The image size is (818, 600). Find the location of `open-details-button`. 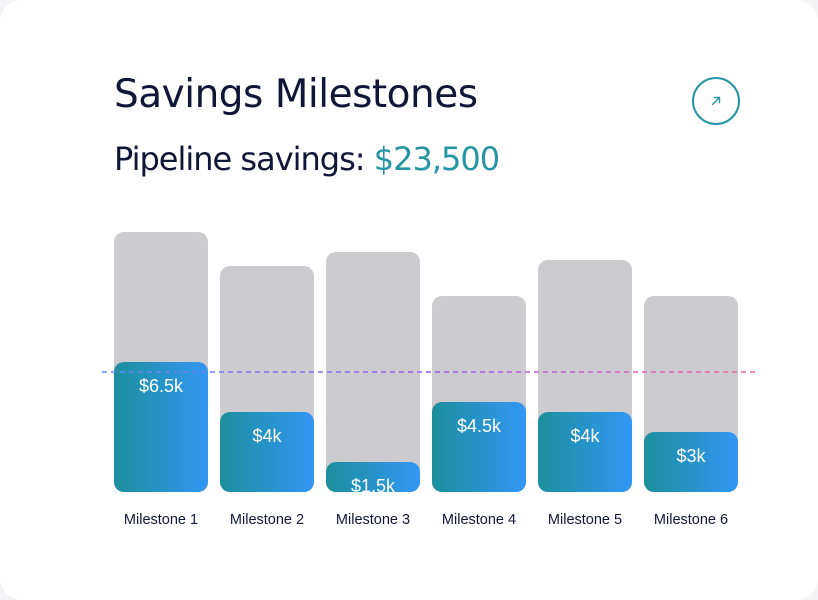

open-details-button is located at coordinates (716, 101).